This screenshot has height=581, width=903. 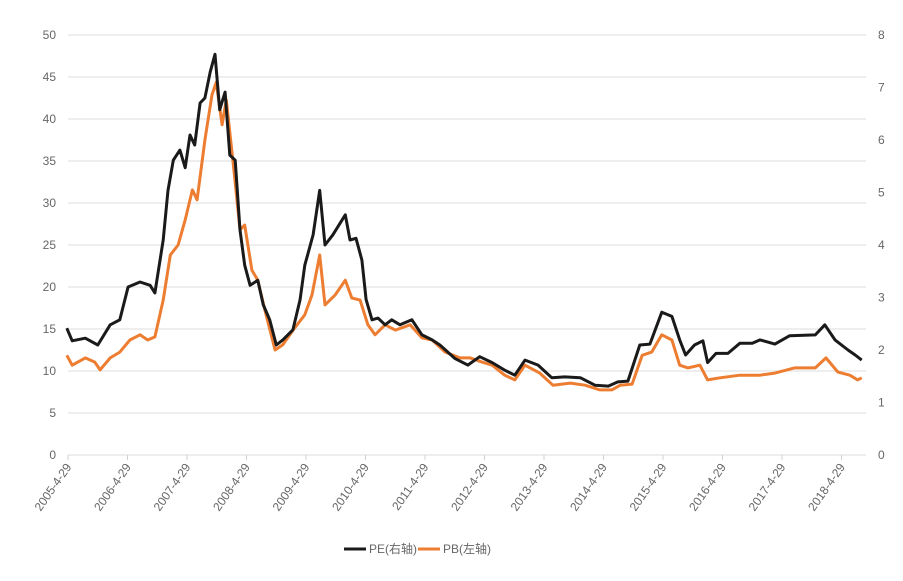 I want to click on y-left-tick-label: 35, so click(x=50, y=161).